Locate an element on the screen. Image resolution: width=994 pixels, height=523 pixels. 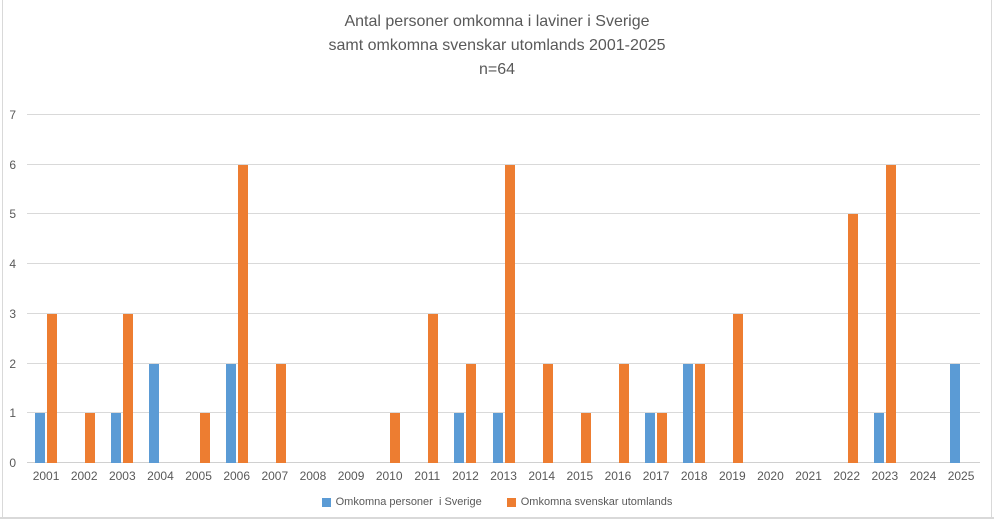
x-tick-label-2012: 2012 is located at coordinates (465, 476).